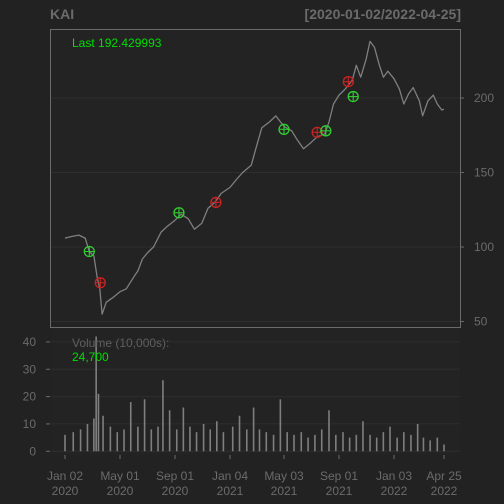 This screenshot has width=504, height=504. Describe the element at coordinates (32, 451) in the screenshot. I see `volume-tick-label: 0` at that location.